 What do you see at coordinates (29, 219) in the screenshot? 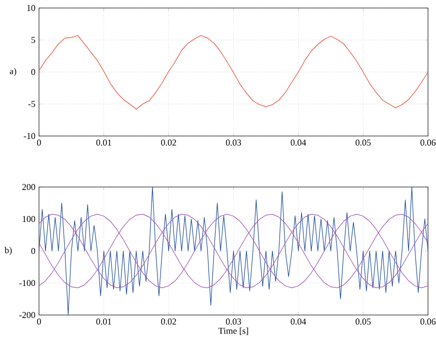
I see `y-tick-label: 100` at bounding box center [29, 219].